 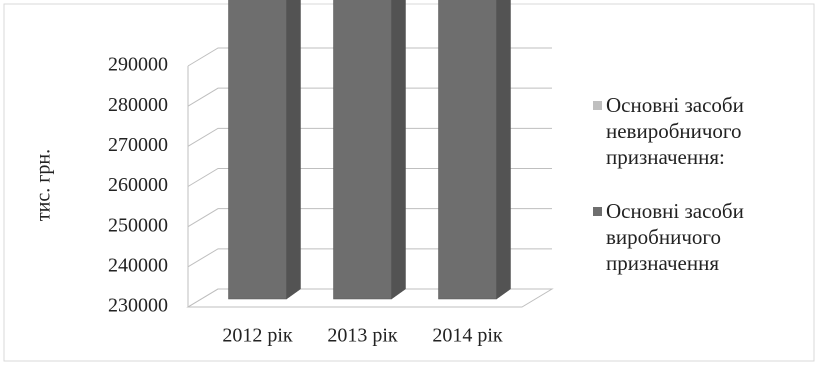 What do you see at coordinates (138, 306) in the screenshot?
I see `y-tick-label: 230000` at bounding box center [138, 306].